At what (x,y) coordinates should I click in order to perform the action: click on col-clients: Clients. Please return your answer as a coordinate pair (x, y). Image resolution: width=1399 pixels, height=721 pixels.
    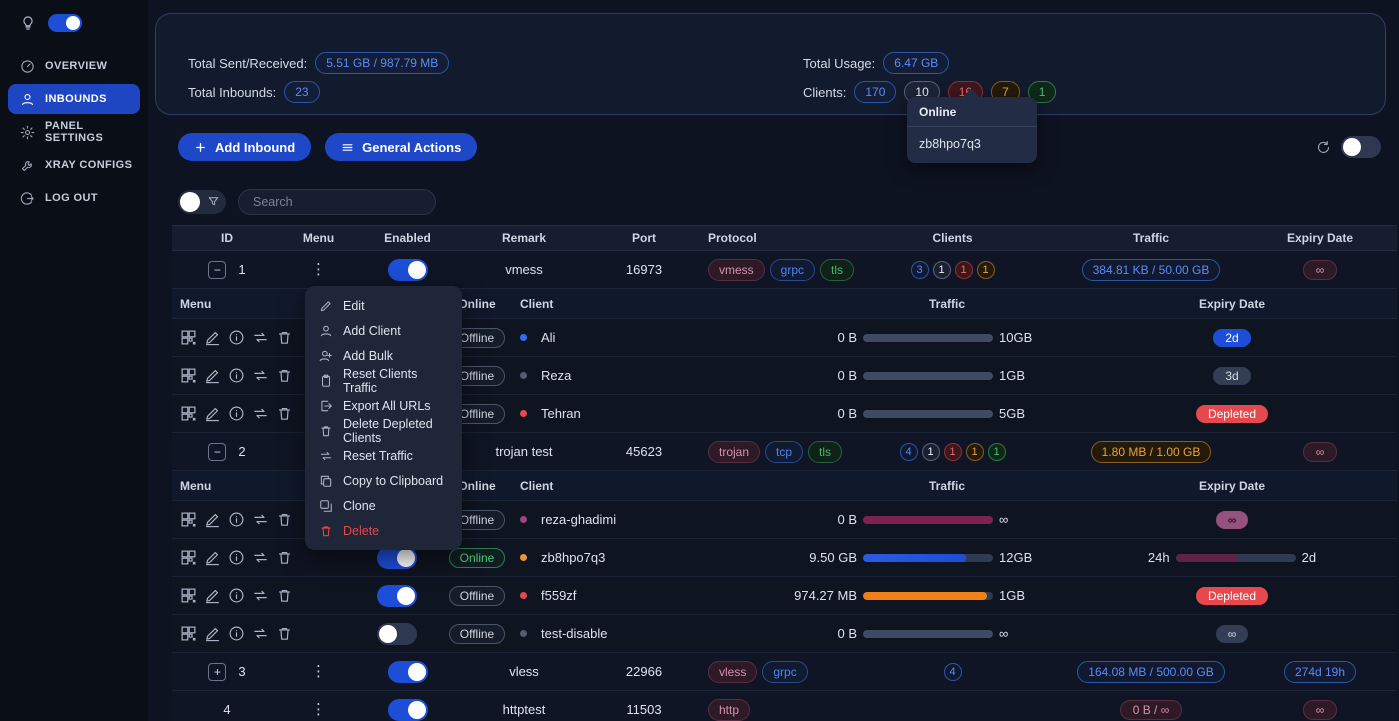
    Looking at the image, I should click on (952, 238).